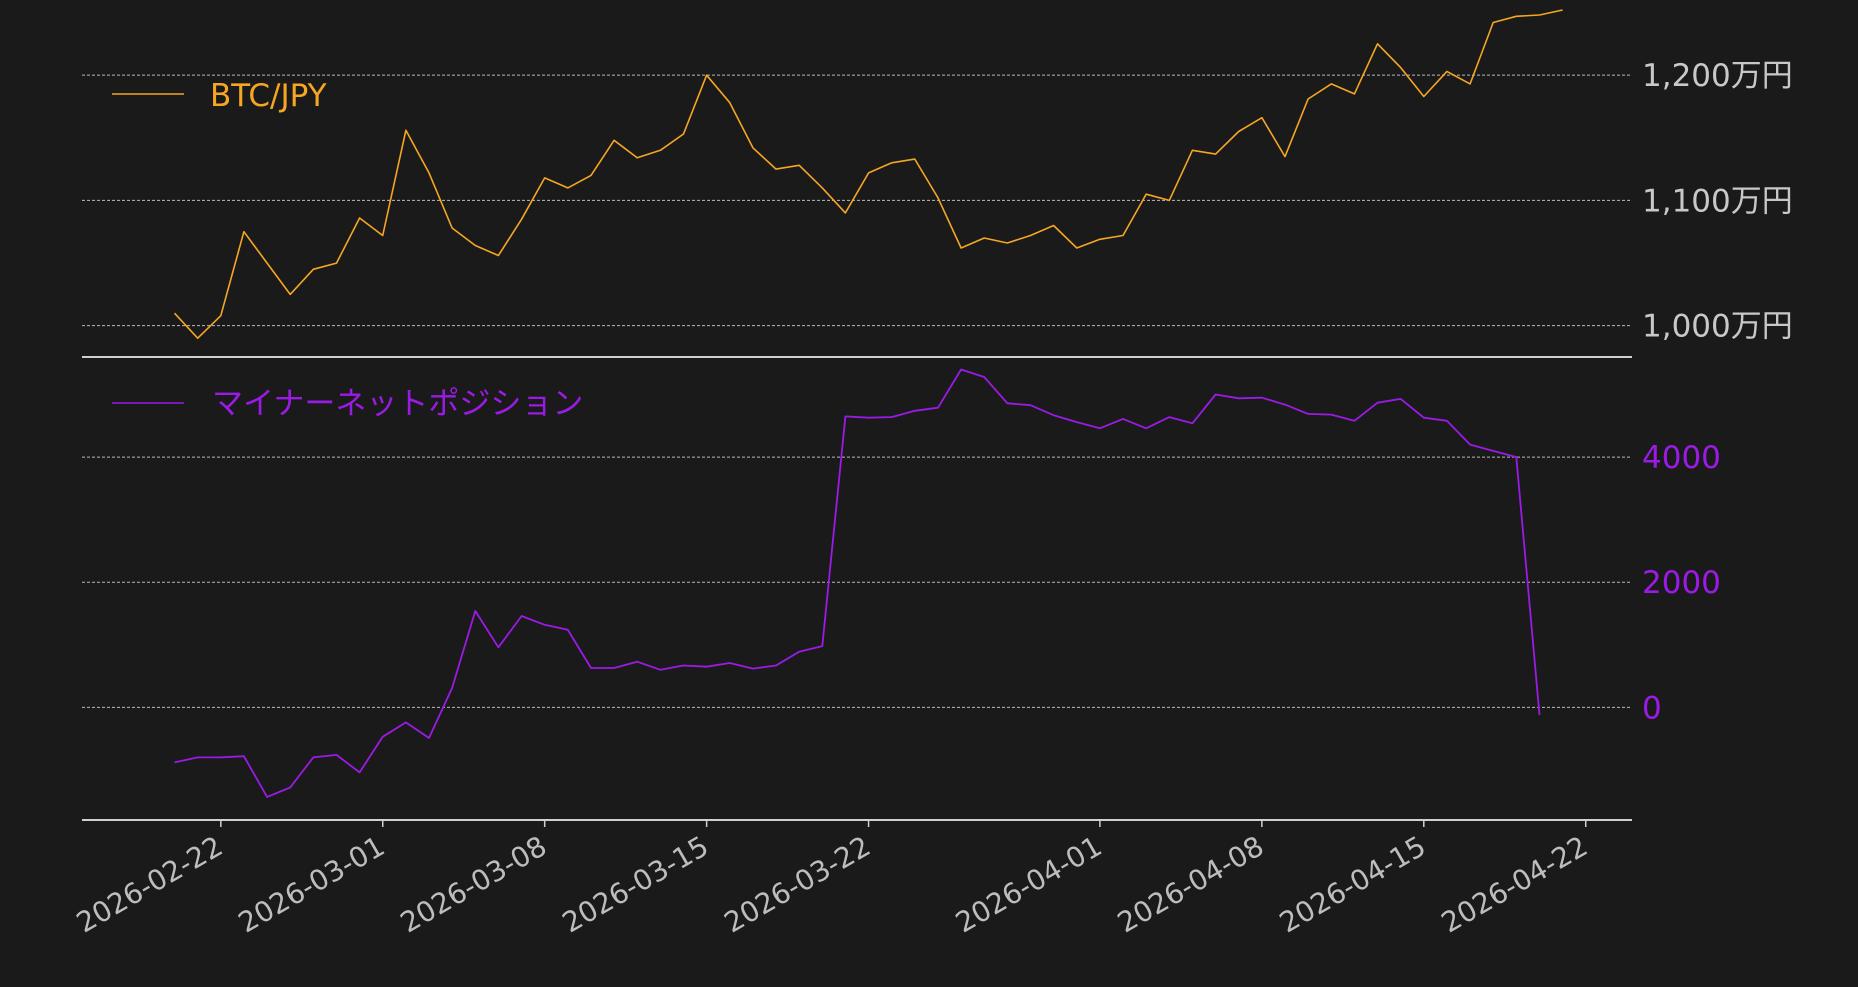  What do you see at coordinates (268, 96) in the screenshot?
I see `price-legend-label: BTC/JPY` at bounding box center [268, 96].